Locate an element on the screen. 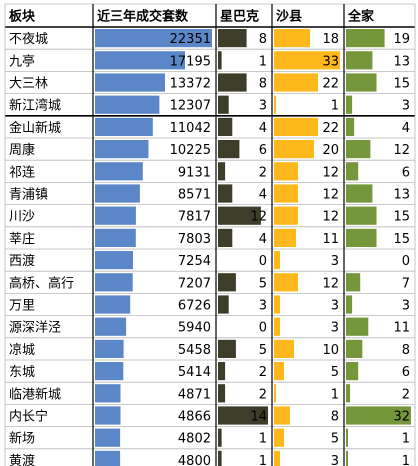 The width and height of the screenshot is (418, 466). value-familymart: 2 is located at coordinates (406, 394).